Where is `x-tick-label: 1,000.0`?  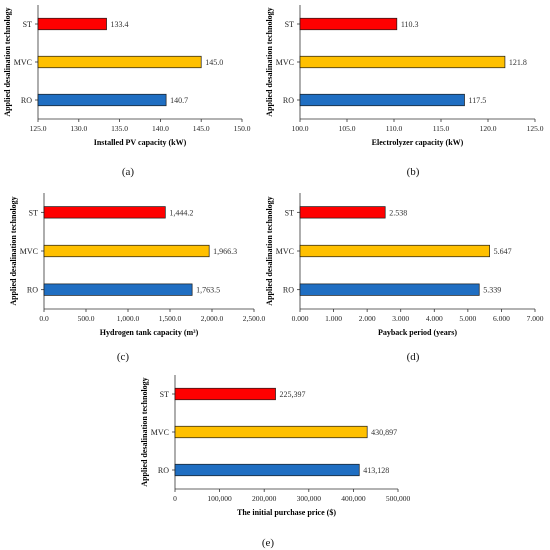 x-tick-label: 1,000.0 is located at coordinates (128, 318).